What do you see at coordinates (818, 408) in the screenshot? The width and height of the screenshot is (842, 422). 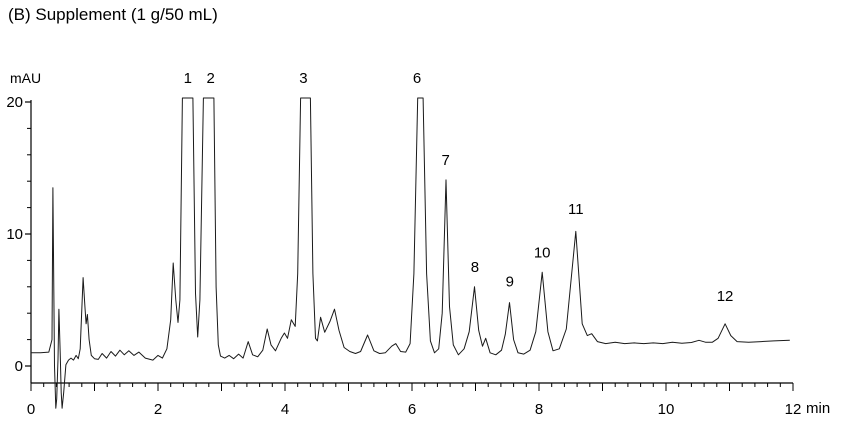 I see `x-axis-unit-label: min` at bounding box center [818, 408].